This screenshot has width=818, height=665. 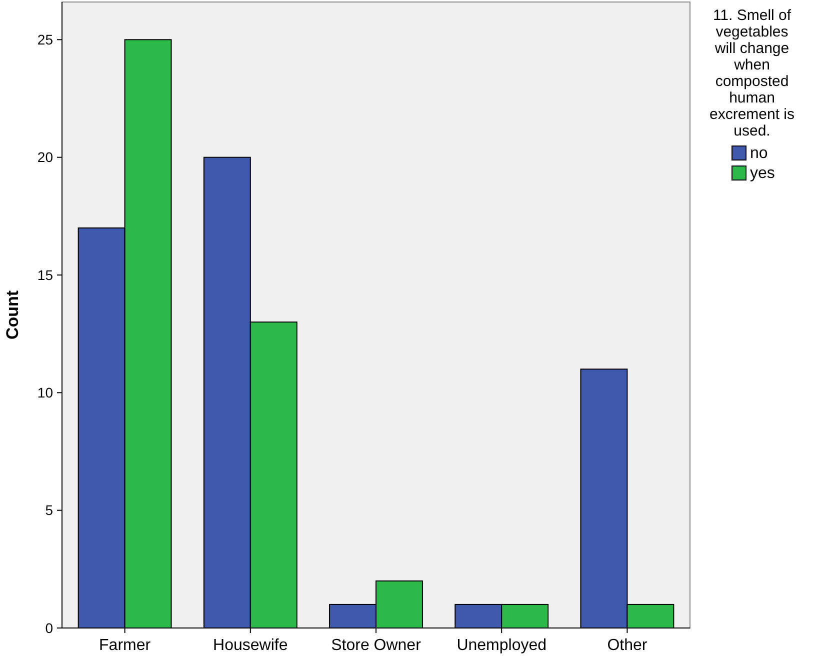 I want to click on legend-label: no, so click(x=759, y=153).